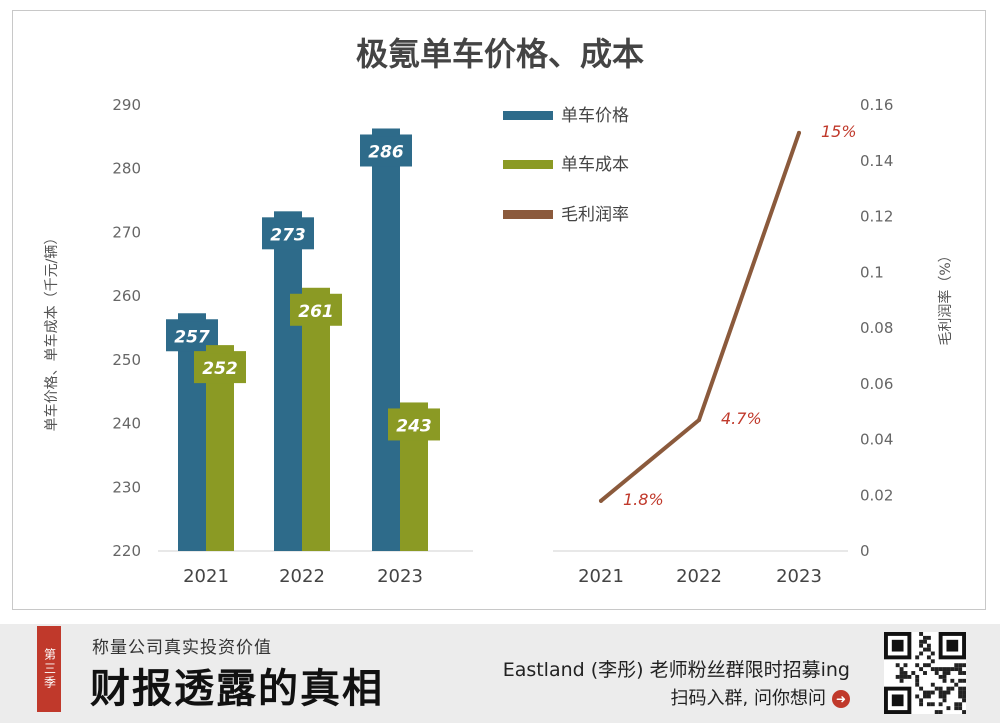 The height and width of the screenshot is (723, 1000). I want to click on data-label: 243, so click(414, 426).